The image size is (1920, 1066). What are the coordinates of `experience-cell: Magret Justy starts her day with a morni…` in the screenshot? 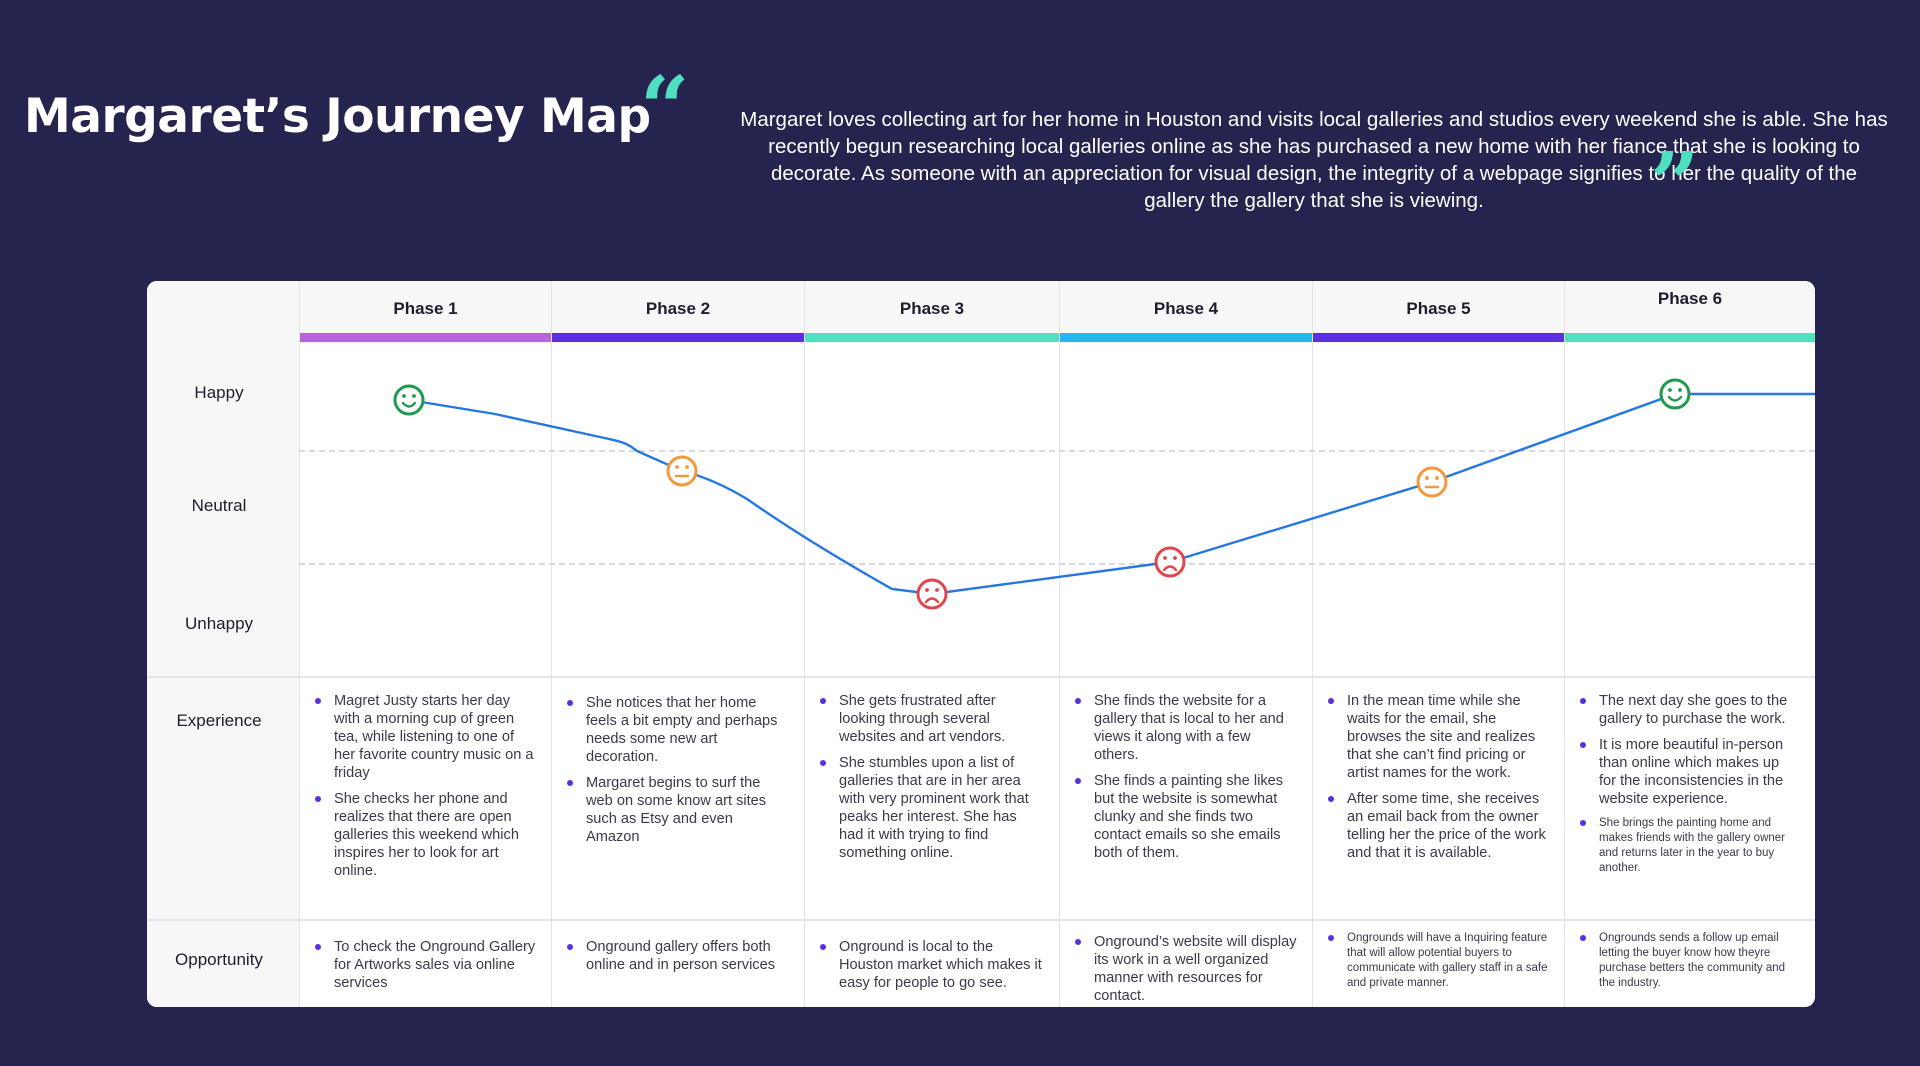 It's located at (425, 790).